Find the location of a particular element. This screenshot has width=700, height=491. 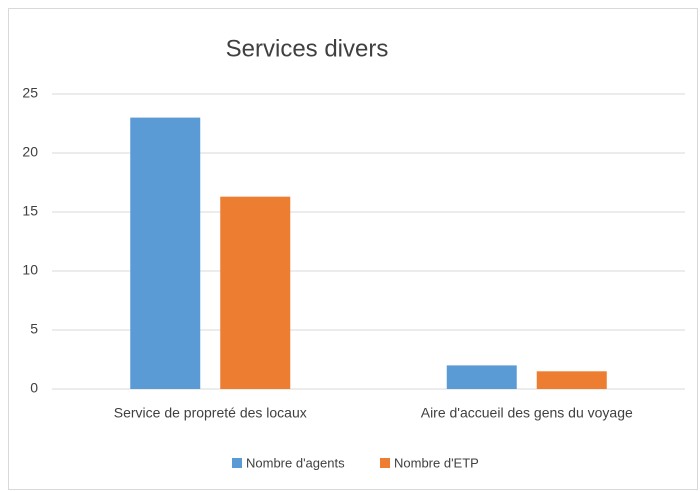

y-tick-label: 20 is located at coordinates (30, 152).